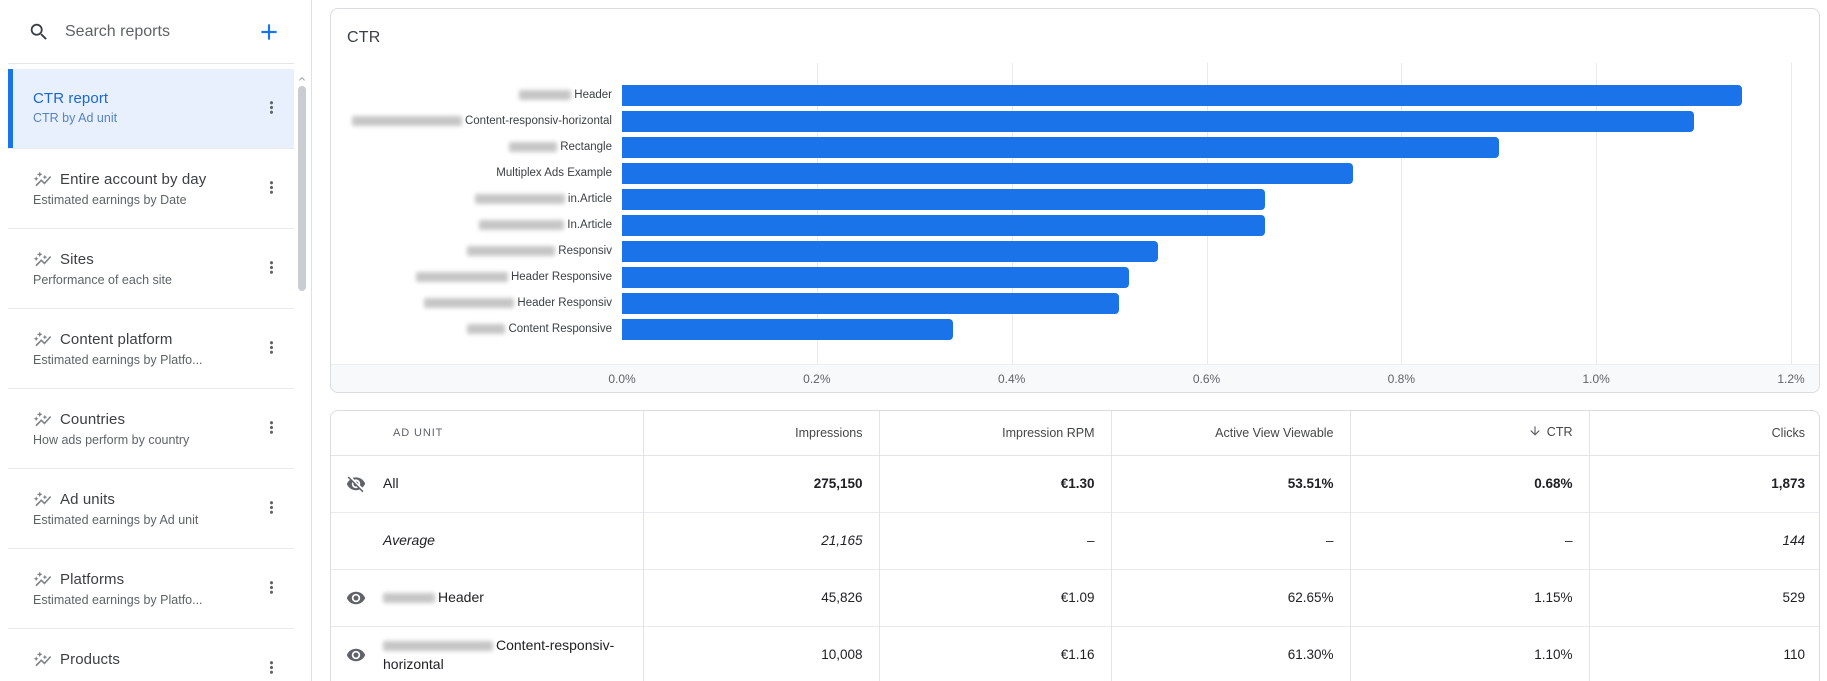 The height and width of the screenshot is (681, 1827). I want to click on chart-row: Content Responsive, so click(1061, 329).